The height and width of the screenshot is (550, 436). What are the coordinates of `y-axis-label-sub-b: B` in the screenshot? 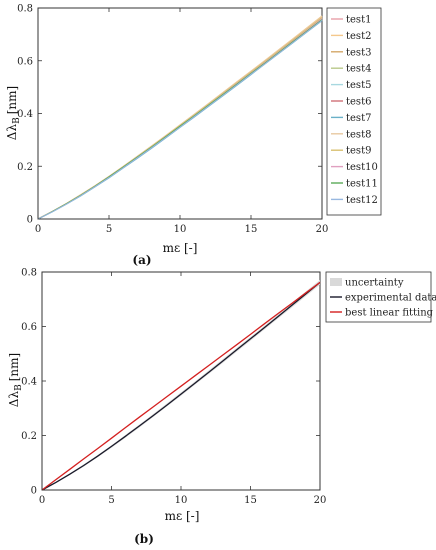 It's located at (19, 387).